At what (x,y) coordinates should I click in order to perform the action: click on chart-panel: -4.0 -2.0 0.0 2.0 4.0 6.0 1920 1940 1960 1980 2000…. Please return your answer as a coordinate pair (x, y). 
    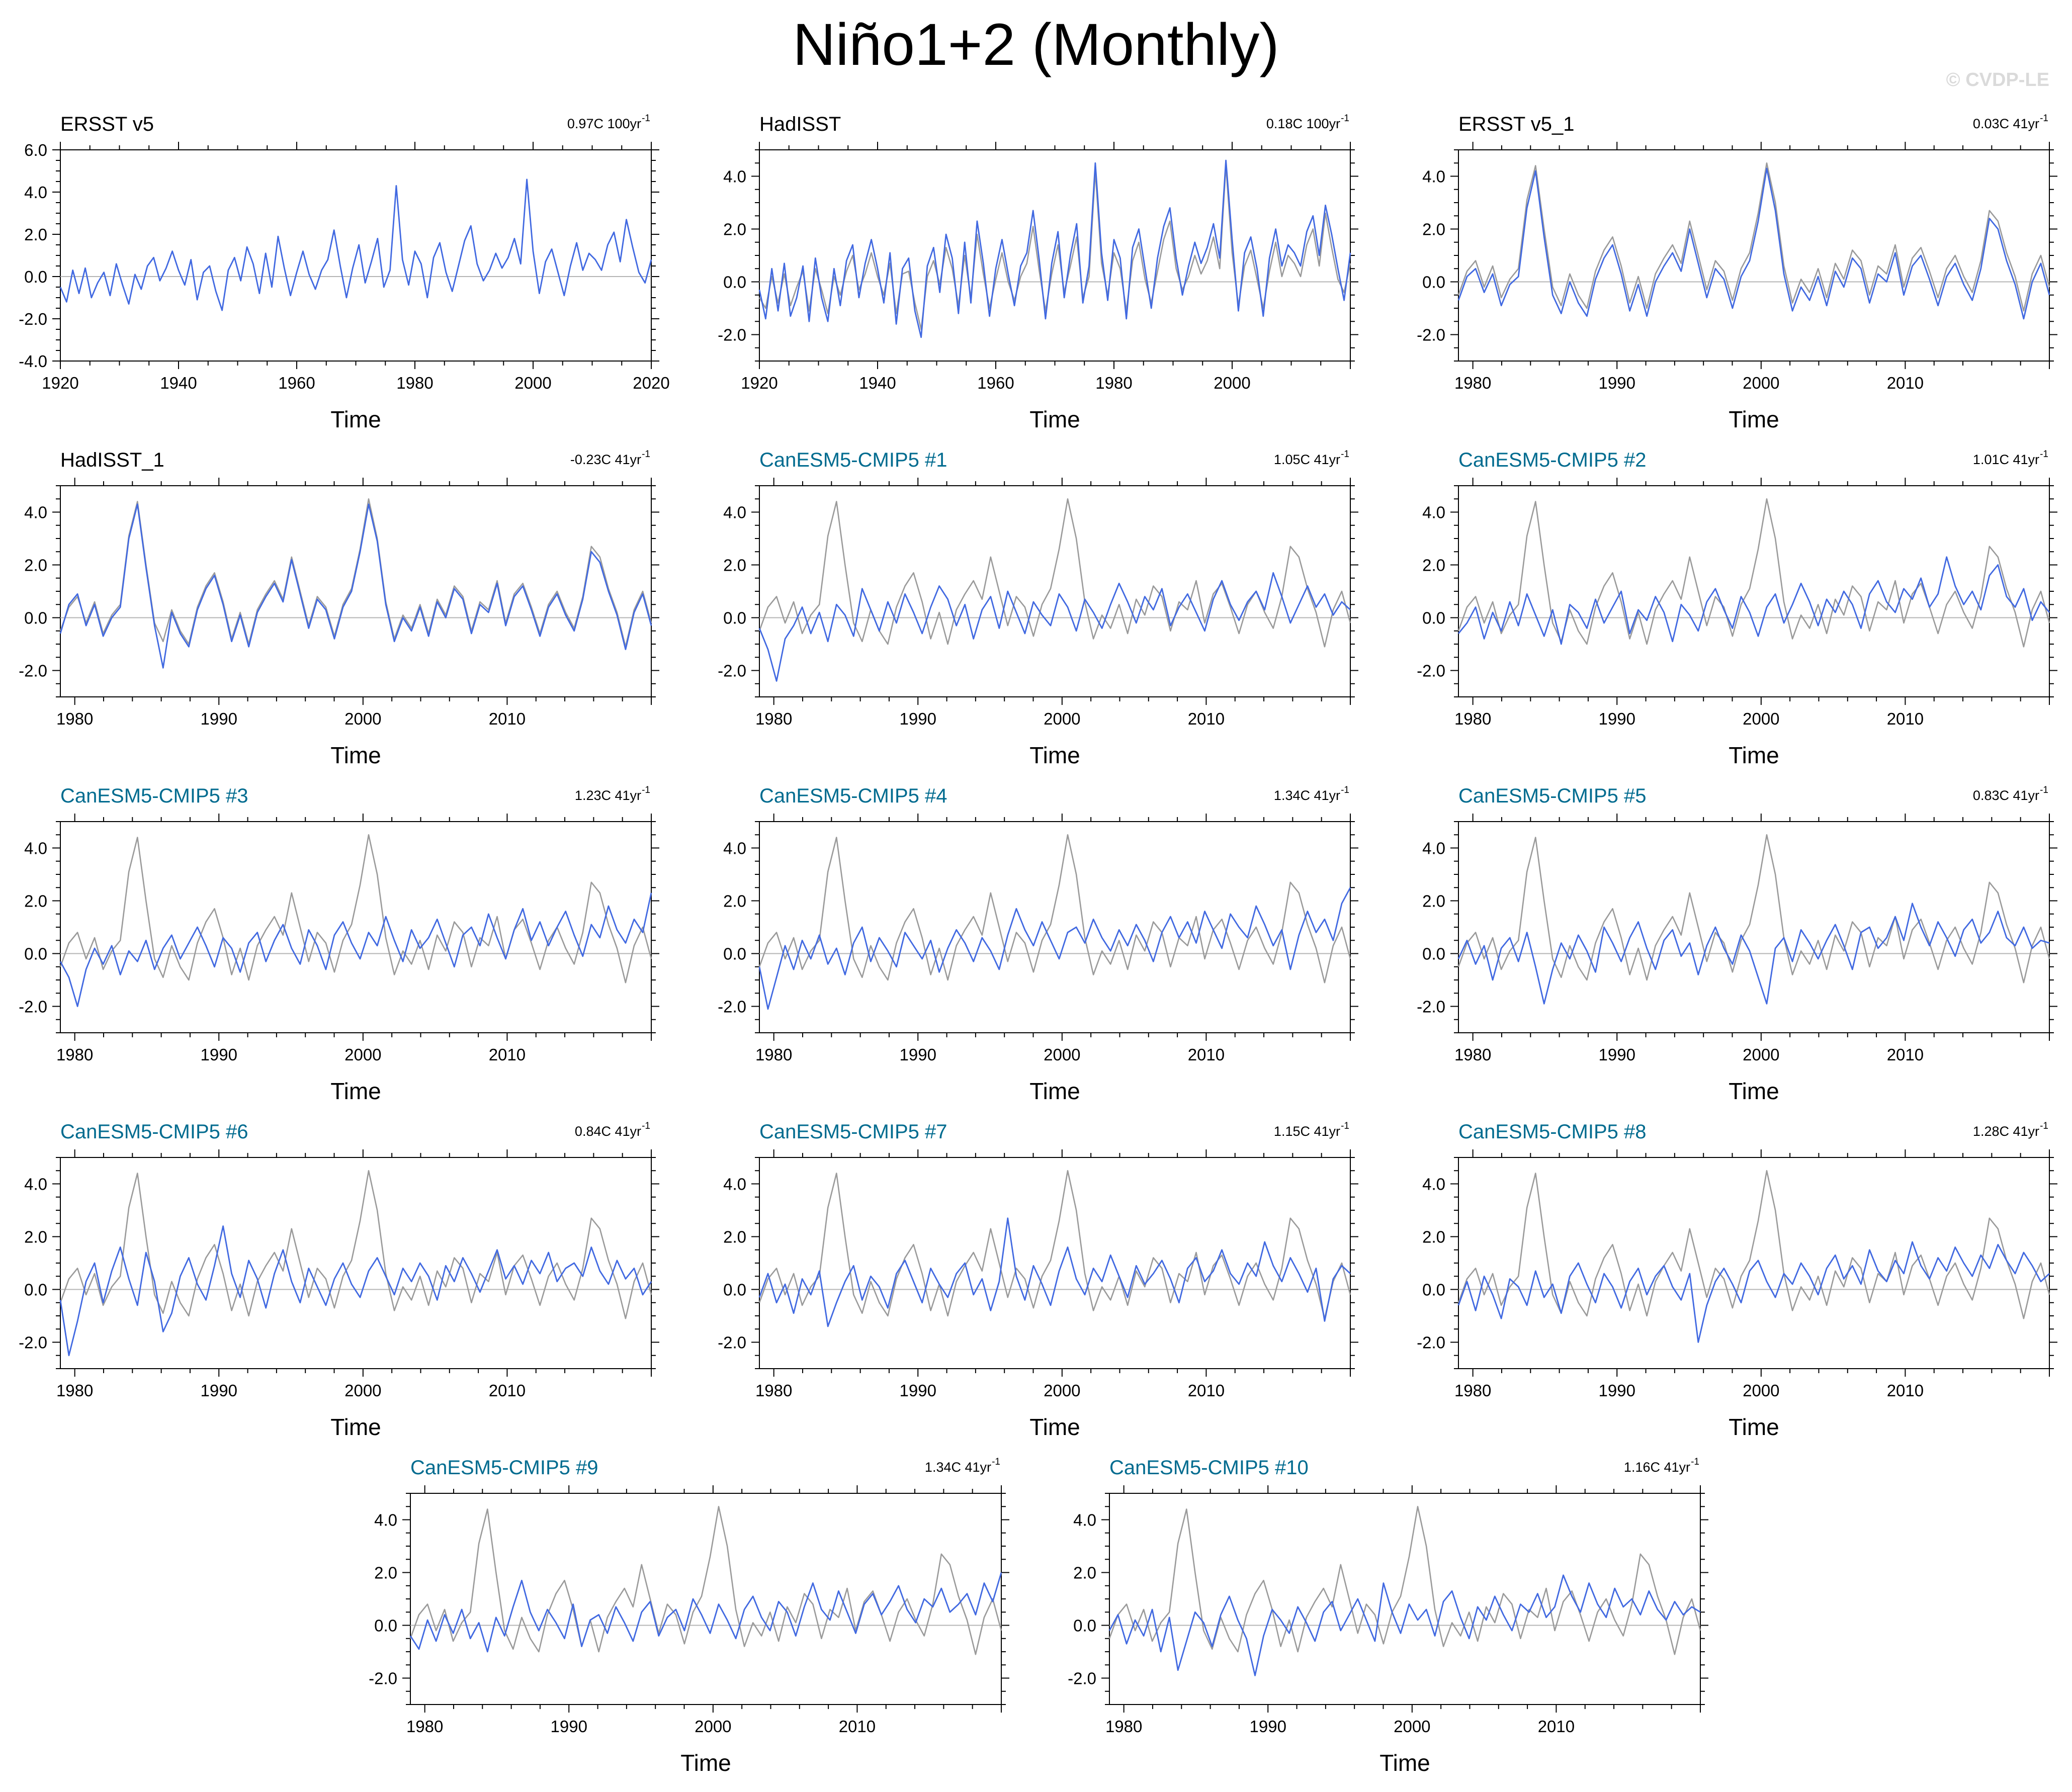
    Looking at the image, I should click on (344, 273).